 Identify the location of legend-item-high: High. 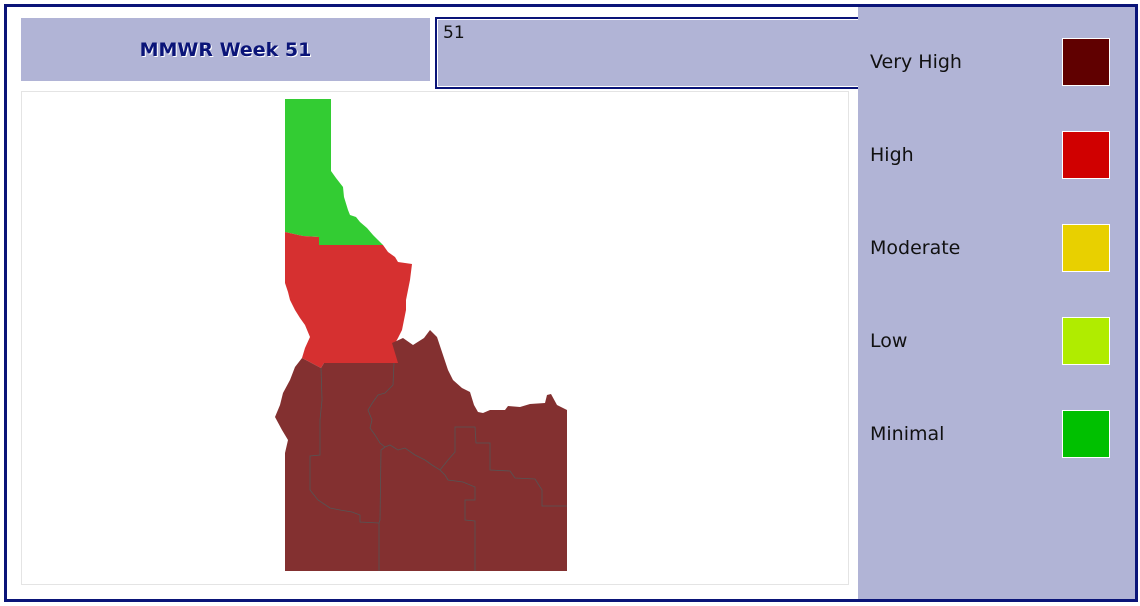
(990, 155).